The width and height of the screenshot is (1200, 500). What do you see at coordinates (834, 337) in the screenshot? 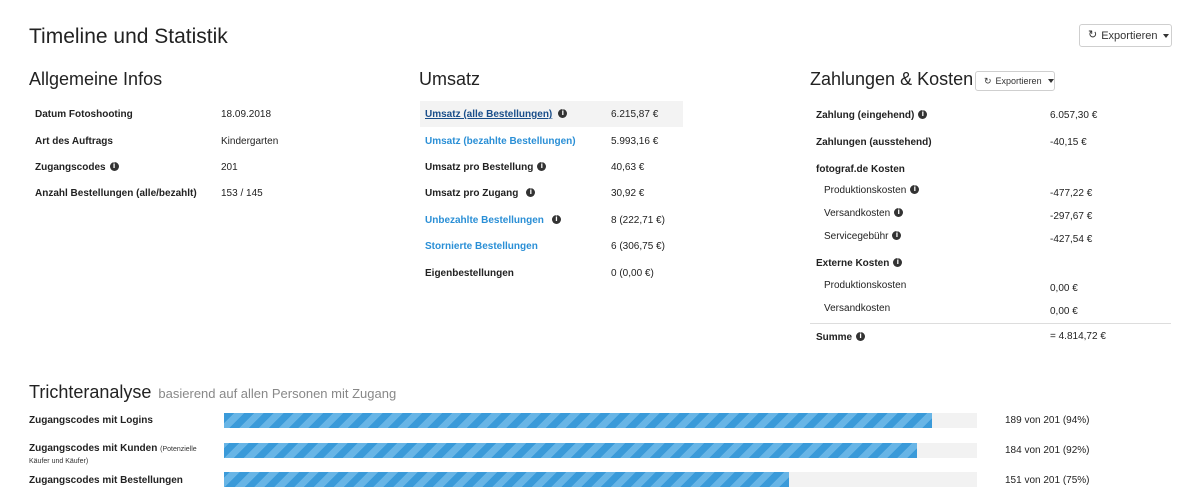
I see `payments-label: Summe` at bounding box center [834, 337].